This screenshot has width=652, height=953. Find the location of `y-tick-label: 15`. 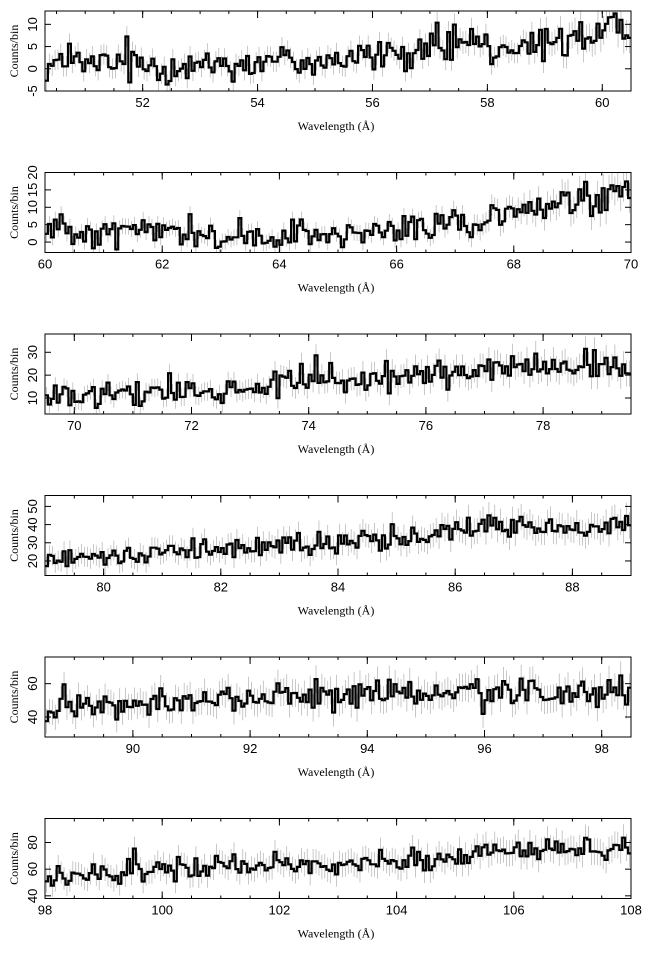

y-tick-label: 15 is located at coordinates (32, 190).